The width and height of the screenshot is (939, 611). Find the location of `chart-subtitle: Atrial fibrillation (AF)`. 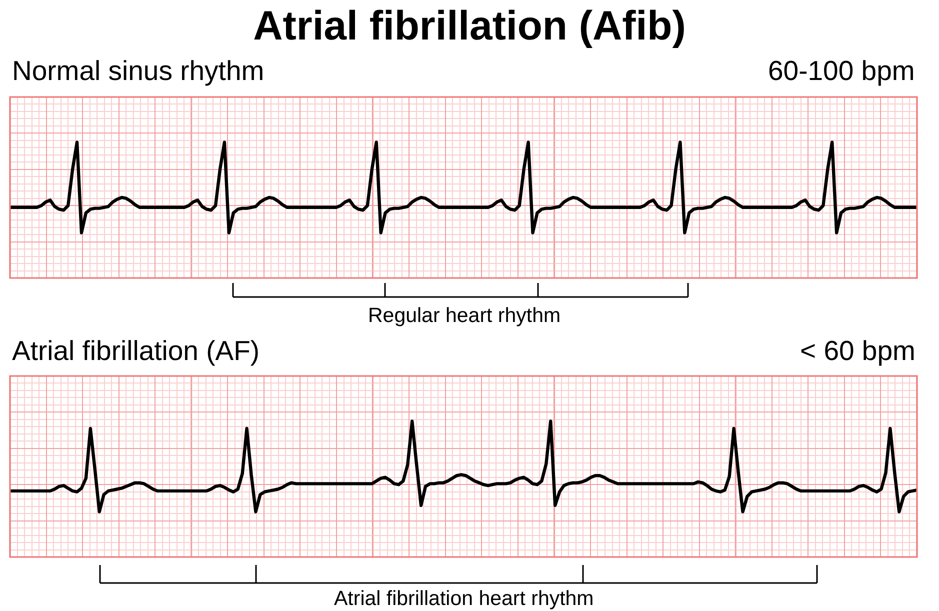

chart-subtitle: Atrial fibrillation (AF) is located at coordinates (136, 350).